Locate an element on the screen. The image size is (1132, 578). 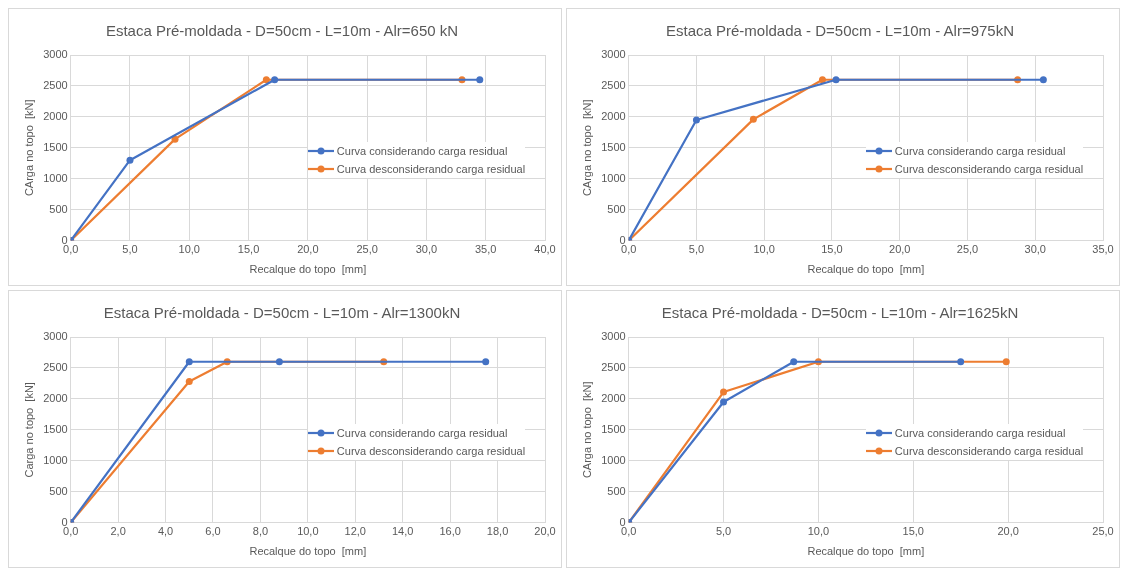
x-tick-label: 4,0 is located at coordinates (165, 531).